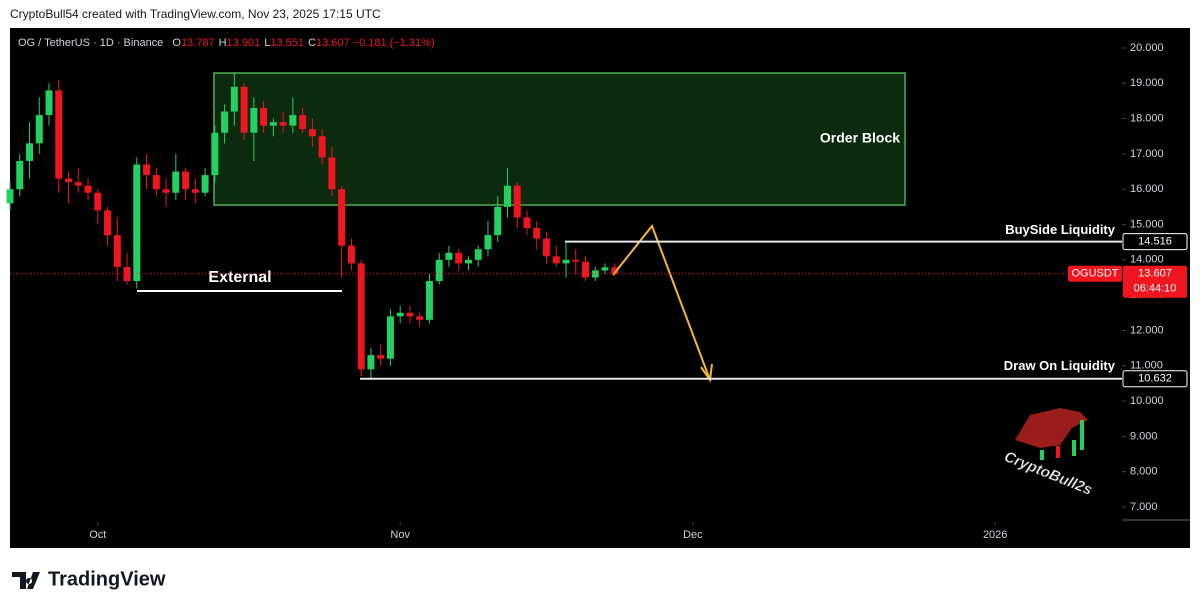 The height and width of the screenshot is (614, 1200). Describe the element at coordinates (394, 43) in the screenshot. I see `change: −0.181 (−1.31%)` at that location.